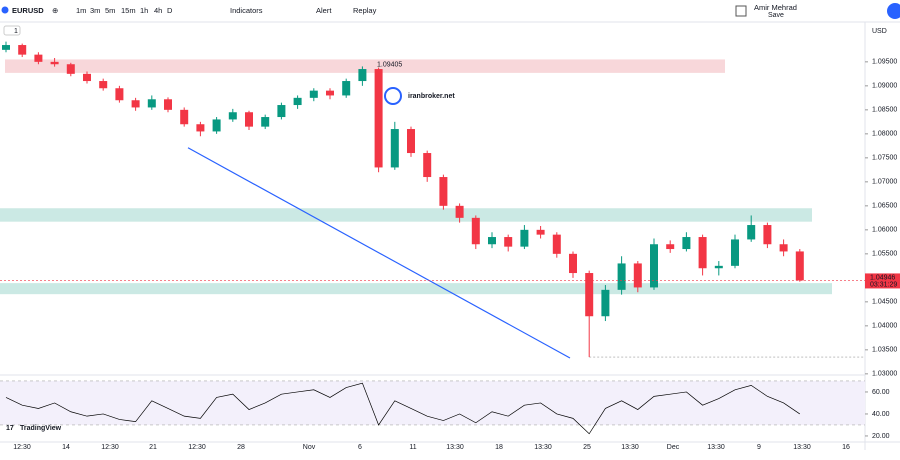  I want to click on interval-button: 4h, so click(158, 10).